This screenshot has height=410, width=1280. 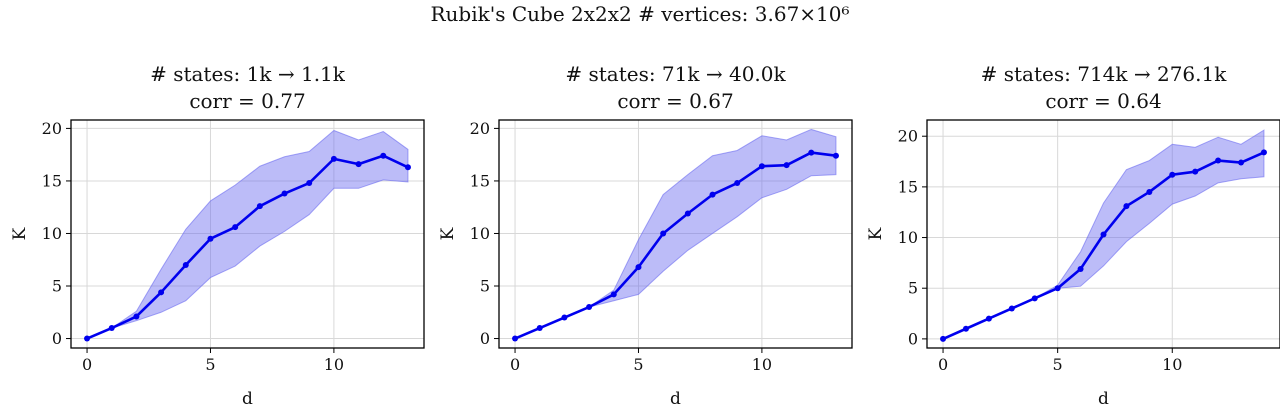 I want to click on figure-suptitle: Rubik's Cube 2x2x2 # vertices: 3.67×10⁶, so click(x=640, y=14).